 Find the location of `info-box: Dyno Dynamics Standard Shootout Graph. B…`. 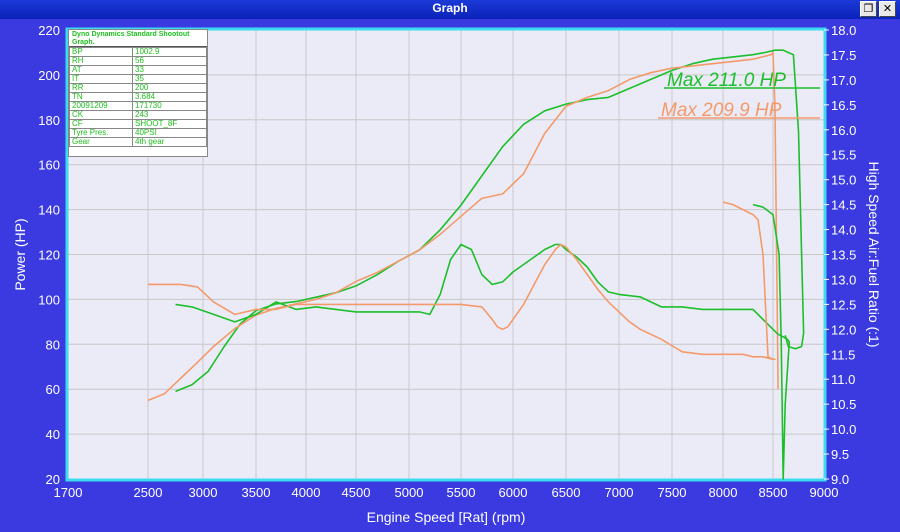

info-box: Dyno Dynamics Standard Shootout Graph. B… is located at coordinates (138, 93).